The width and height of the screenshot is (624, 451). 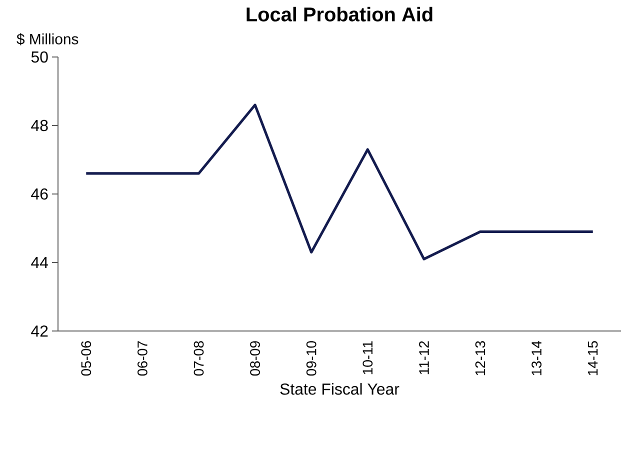 What do you see at coordinates (39, 57) in the screenshot?
I see `y-tick-label: 50` at bounding box center [39, 57].